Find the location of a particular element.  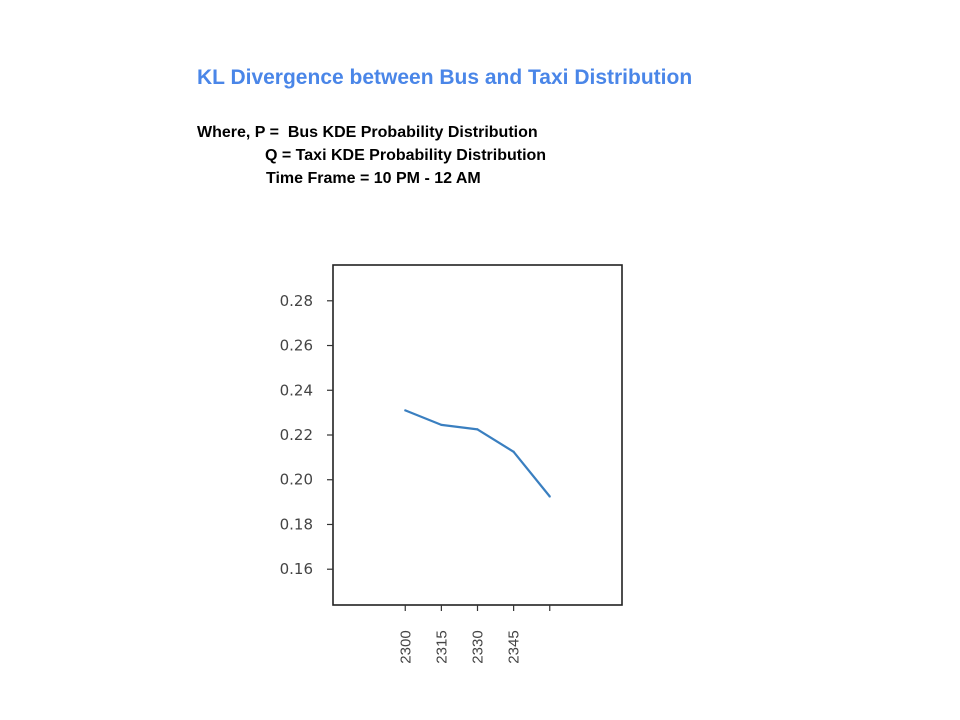

x-tick-label: 2330 is located at coordinates (478, 646).